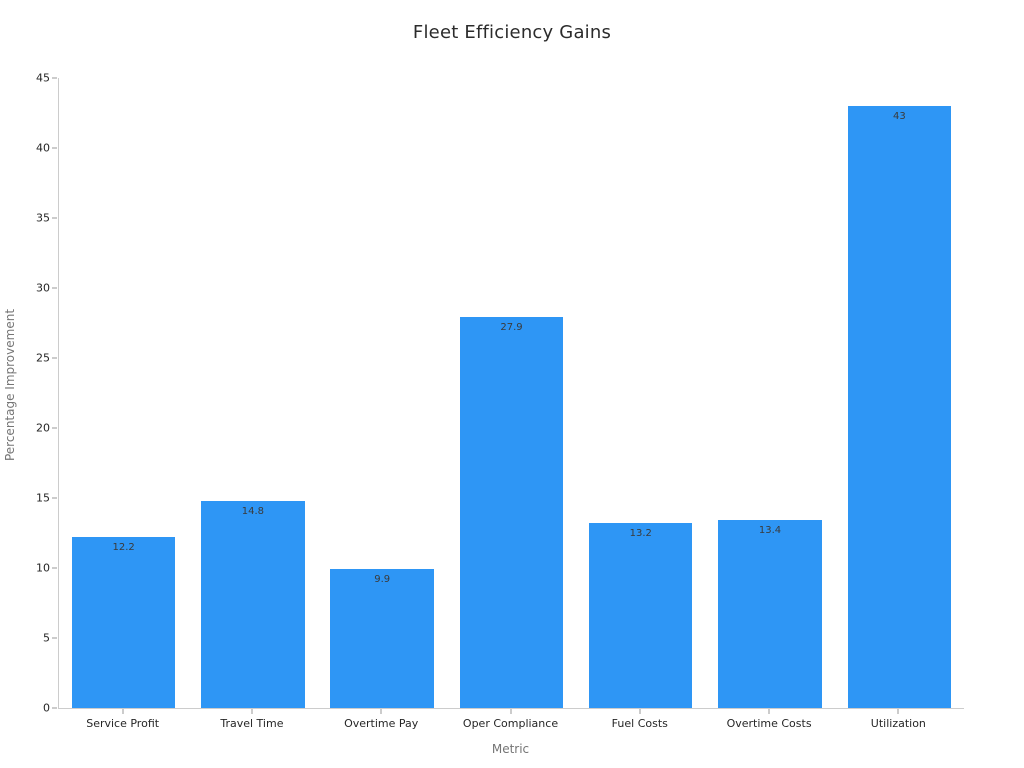 The width and height of the screenshot is (1024, 768). What do you see at coordinates (43, 358) in the screenshot?
I see `y-tick-label: 25` at bounding box center [43, 358].